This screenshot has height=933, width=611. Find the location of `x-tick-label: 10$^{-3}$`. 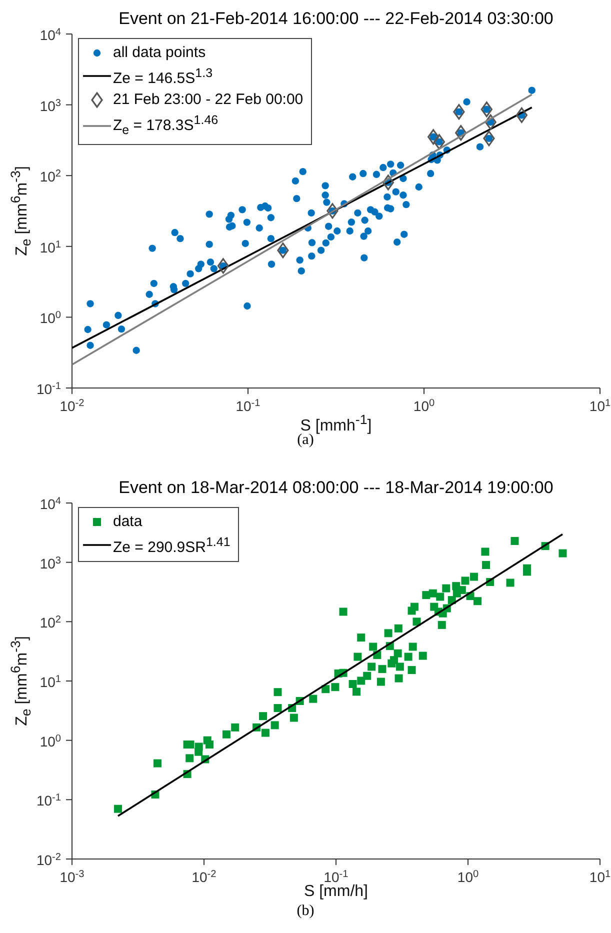

x-tick-label: 10$^{-3}$ is located at coordinates (72, 876).